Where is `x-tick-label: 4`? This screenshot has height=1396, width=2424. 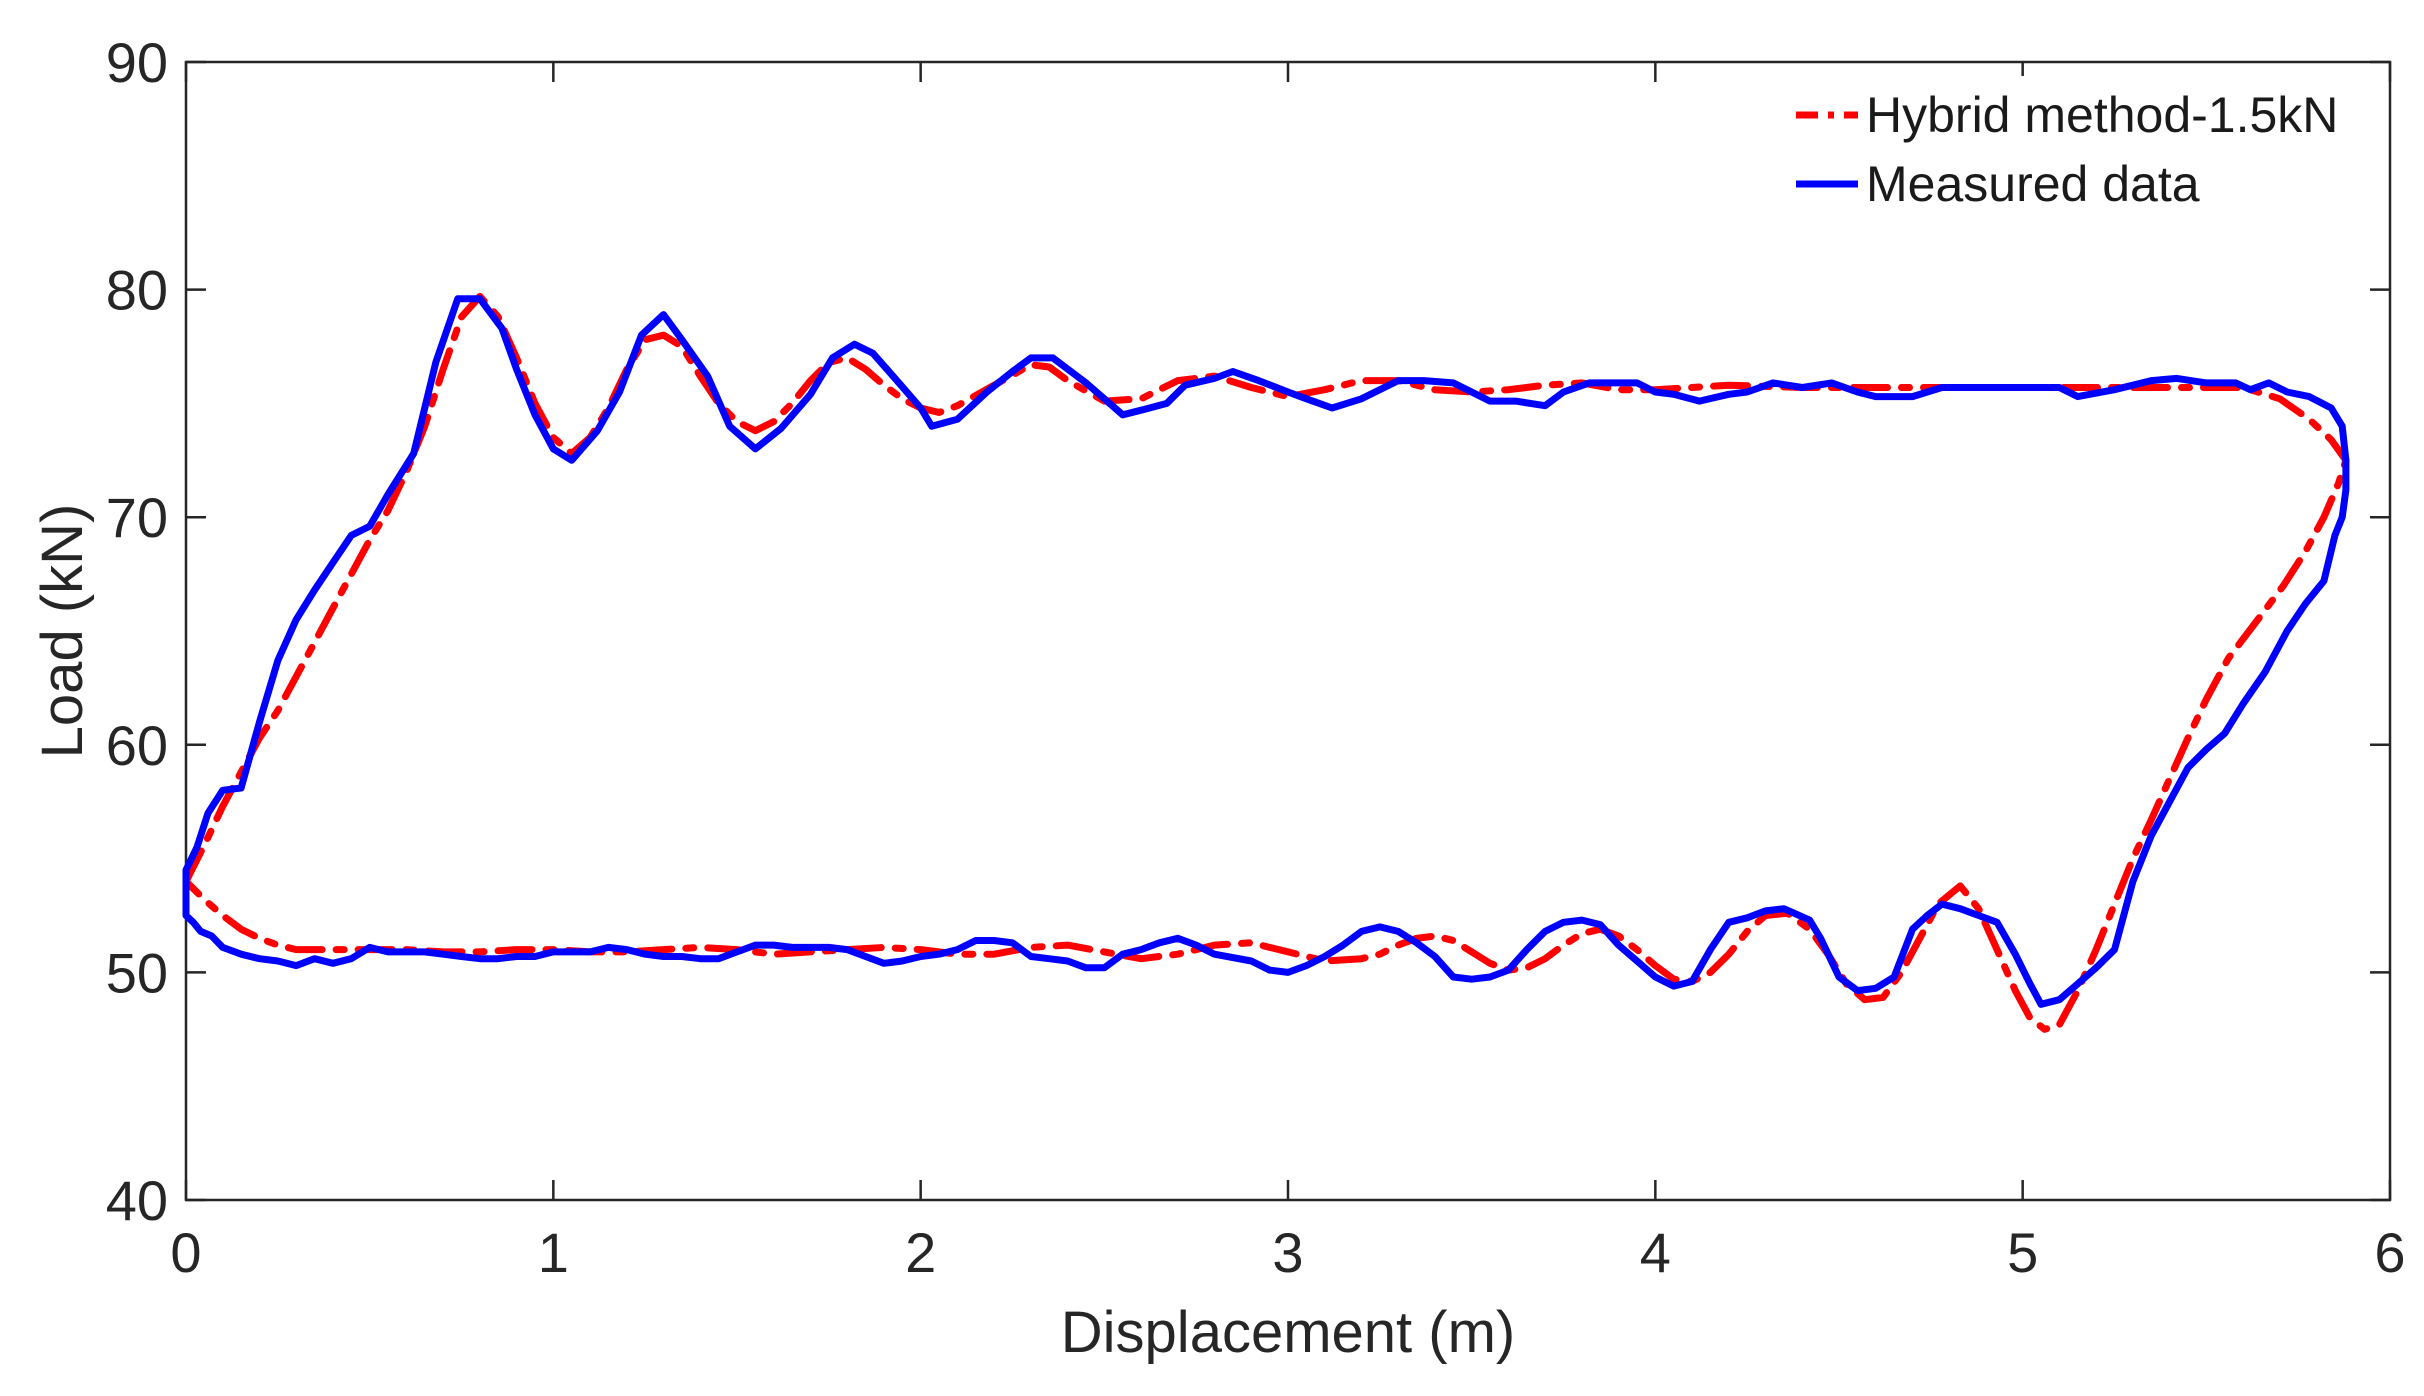
x-tick-label: 4 is located at coordinates (1655, 1252).